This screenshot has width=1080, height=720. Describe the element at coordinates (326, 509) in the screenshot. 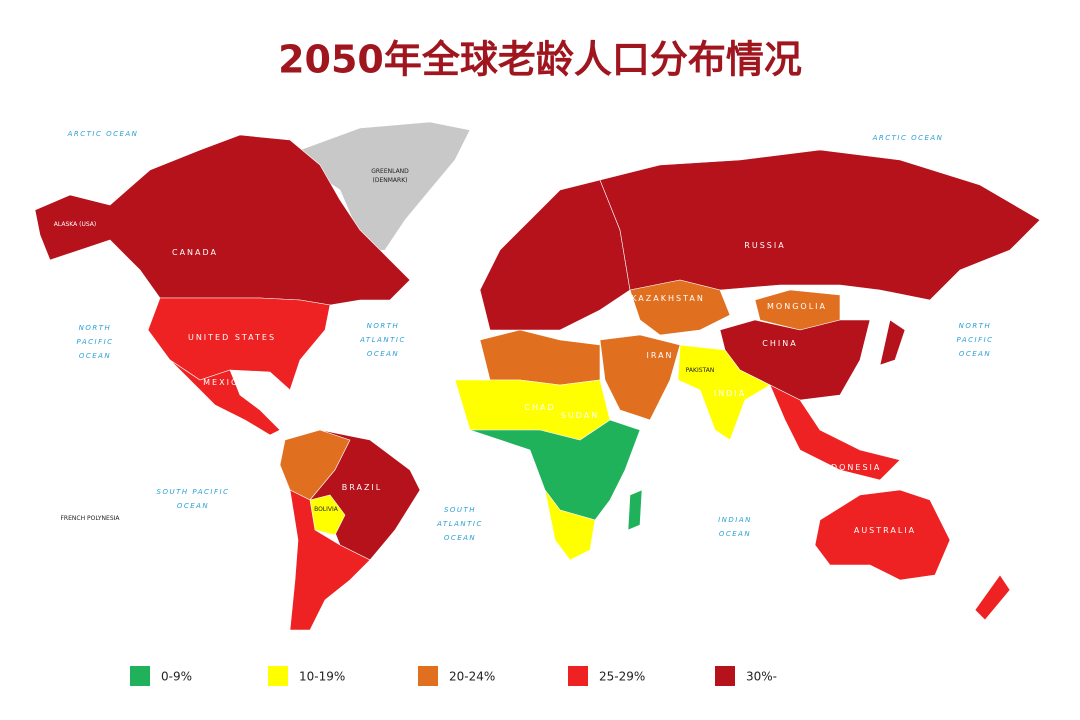

I see `country-label: BOLIVIA` at that location.